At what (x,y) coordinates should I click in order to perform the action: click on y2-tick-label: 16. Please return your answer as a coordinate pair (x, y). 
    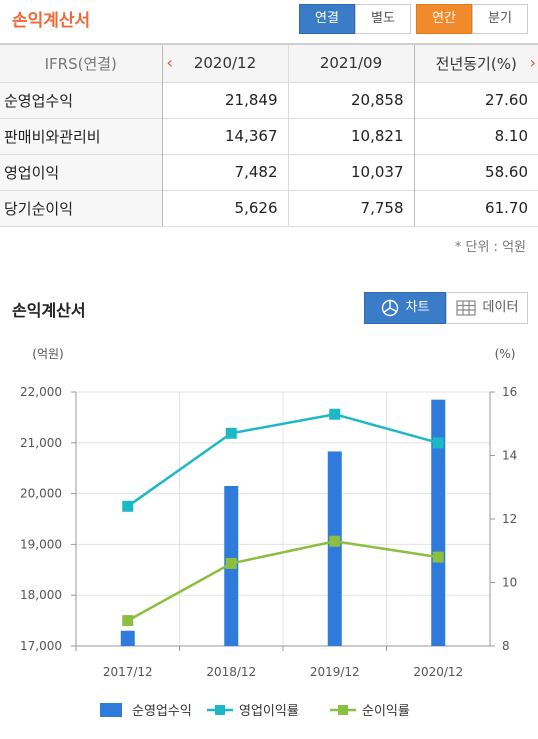
    Looking at the image, I should click on (509, 392).